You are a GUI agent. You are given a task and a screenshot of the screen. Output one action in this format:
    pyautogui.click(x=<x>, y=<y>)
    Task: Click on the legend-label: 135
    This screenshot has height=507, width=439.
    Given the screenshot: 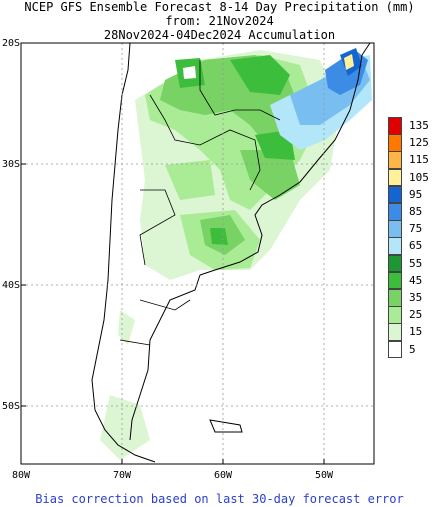 What is the action you would take?
    pyautogui.click(x=419, y=125)
    